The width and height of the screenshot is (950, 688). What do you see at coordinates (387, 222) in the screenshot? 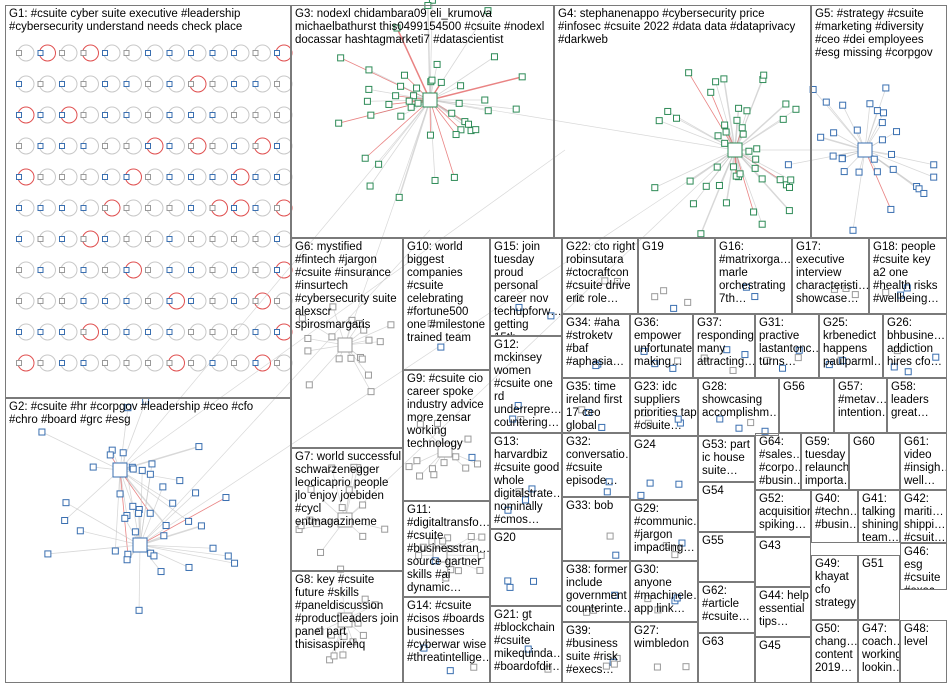
I see `cross-edge` at bounding box center [387, 222].